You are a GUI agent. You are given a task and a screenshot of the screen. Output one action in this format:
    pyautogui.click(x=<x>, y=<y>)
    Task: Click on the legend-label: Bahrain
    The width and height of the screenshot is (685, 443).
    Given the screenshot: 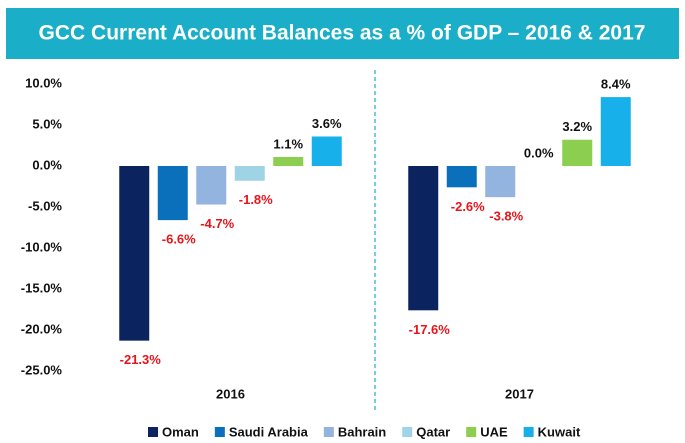 What is the action you would take?
    pyautogui.click(x=362, y=431)
    